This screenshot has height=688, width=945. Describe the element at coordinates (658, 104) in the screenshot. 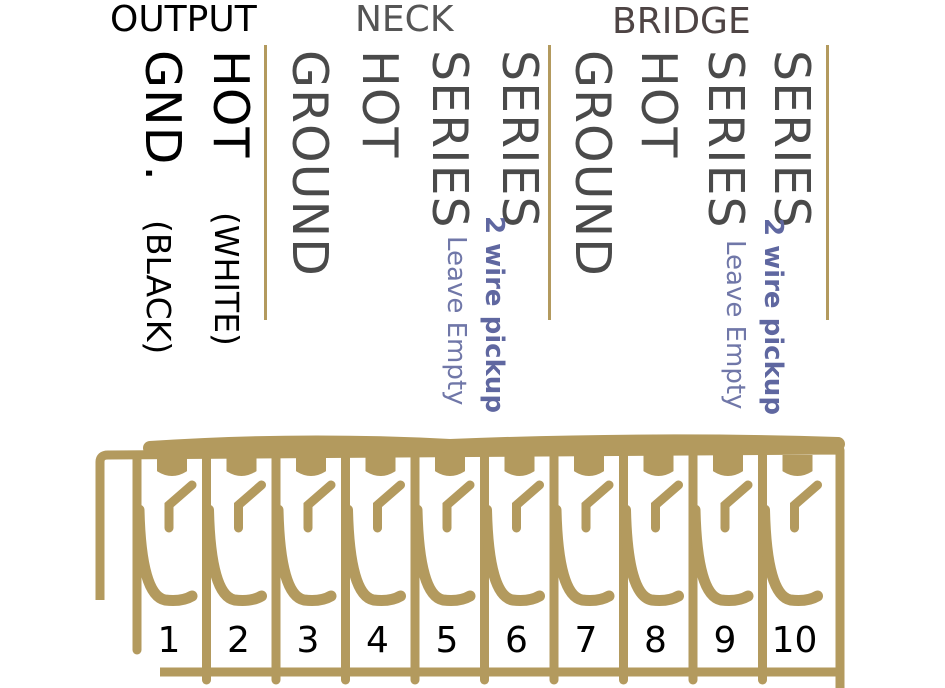

I see `label-bridge-hot: HOT` at that location.